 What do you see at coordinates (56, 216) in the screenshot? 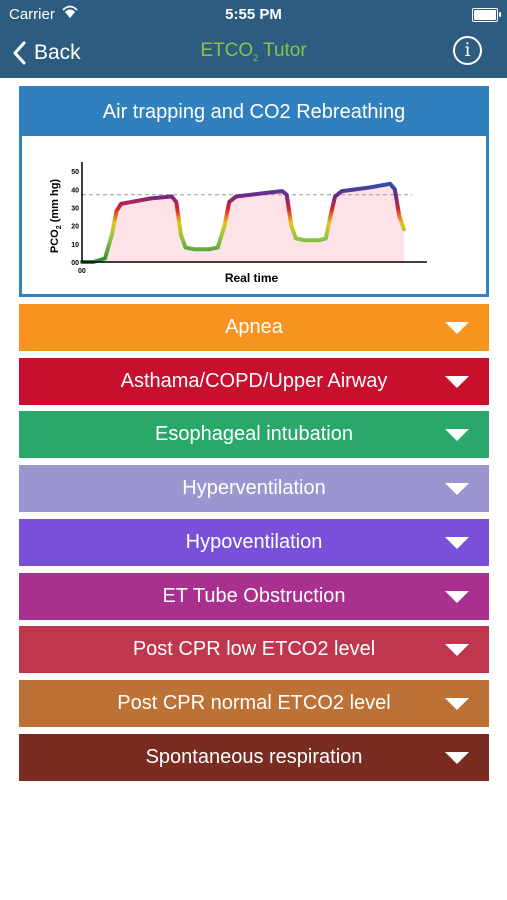
I see `y-axis-label: PCO2 (mm hg)` at bounding box center [56, 216].